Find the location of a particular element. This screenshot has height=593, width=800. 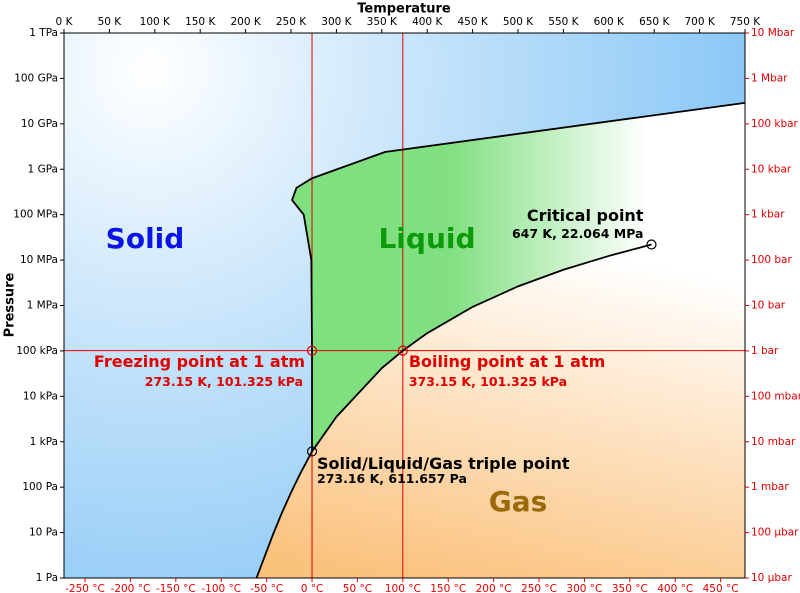

x-tick-label: 500 K is located at coordinates (518, 22).